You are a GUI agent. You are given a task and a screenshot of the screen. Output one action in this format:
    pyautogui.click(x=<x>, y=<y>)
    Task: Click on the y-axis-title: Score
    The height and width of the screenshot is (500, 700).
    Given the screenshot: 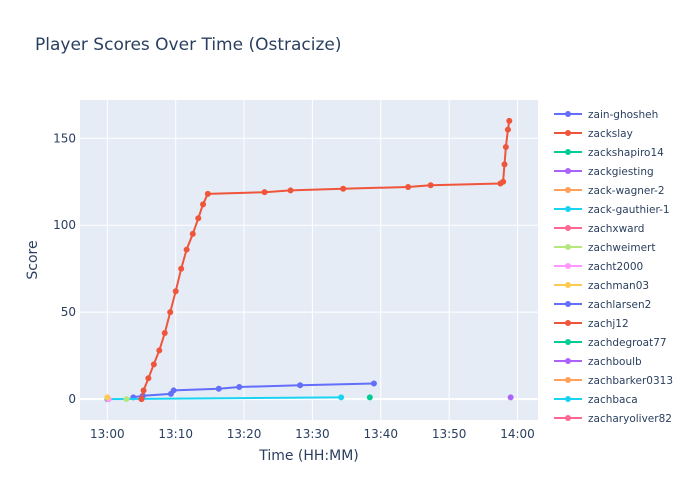 What is the action you would take?
    pyautogui.click(x=33, y=259)
    